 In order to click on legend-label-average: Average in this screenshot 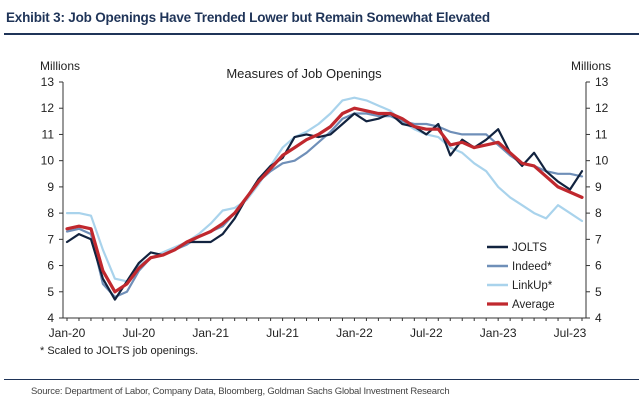, I will do `click(533, 305)`.